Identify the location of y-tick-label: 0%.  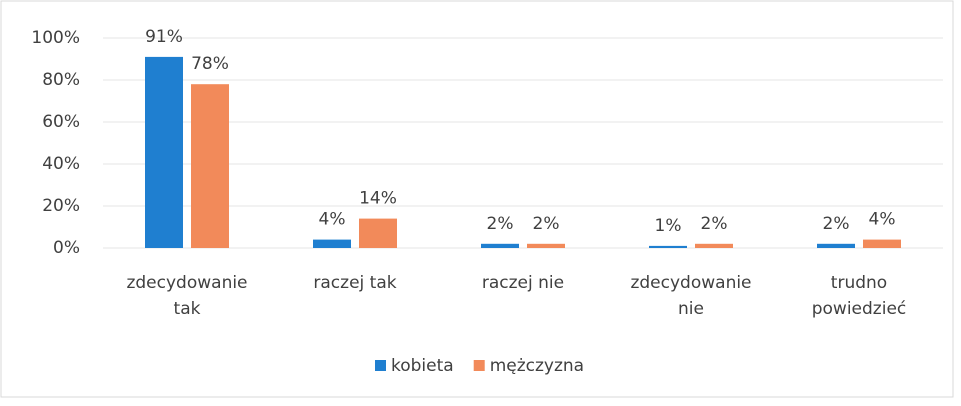
(66, 248).